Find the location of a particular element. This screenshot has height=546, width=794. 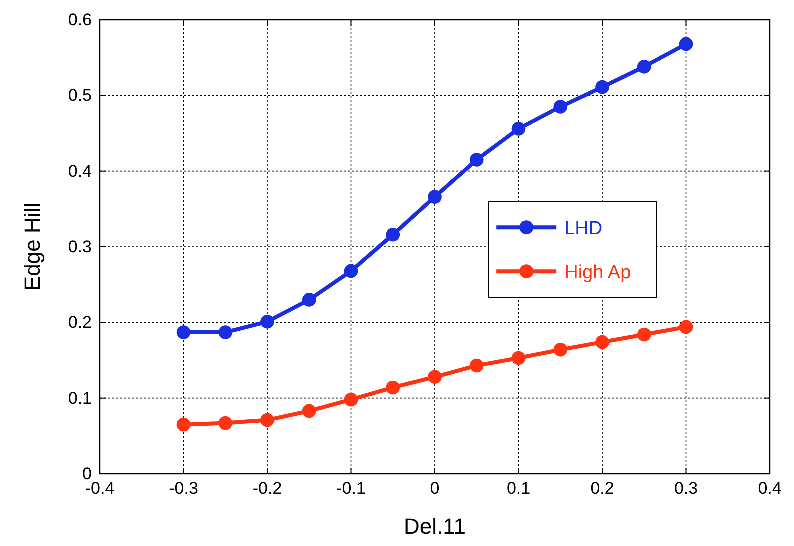

y-tick-label: 0.4 is located at coordinates (80, 171).